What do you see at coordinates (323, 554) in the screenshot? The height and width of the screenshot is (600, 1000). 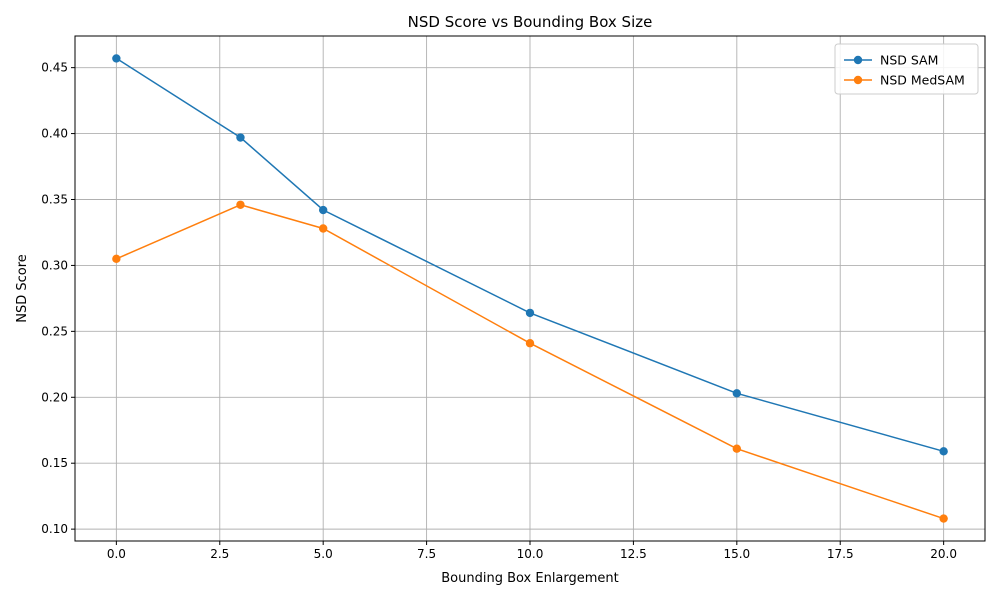 I see `x-tick-label: 5.0` at bounding box center [323, 554].